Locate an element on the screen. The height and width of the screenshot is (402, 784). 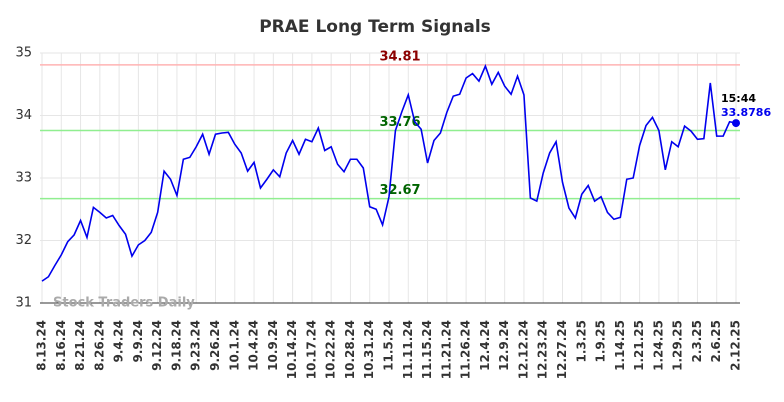
x-tick-label: 10.4.24 is located at coordinates (254, 345).